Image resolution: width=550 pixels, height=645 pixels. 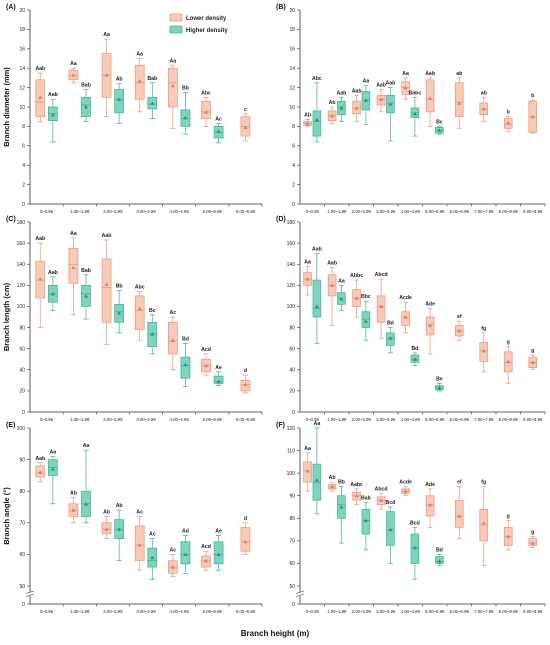 I want to click on y-tick-label: 40, so click(x=292, y=371).